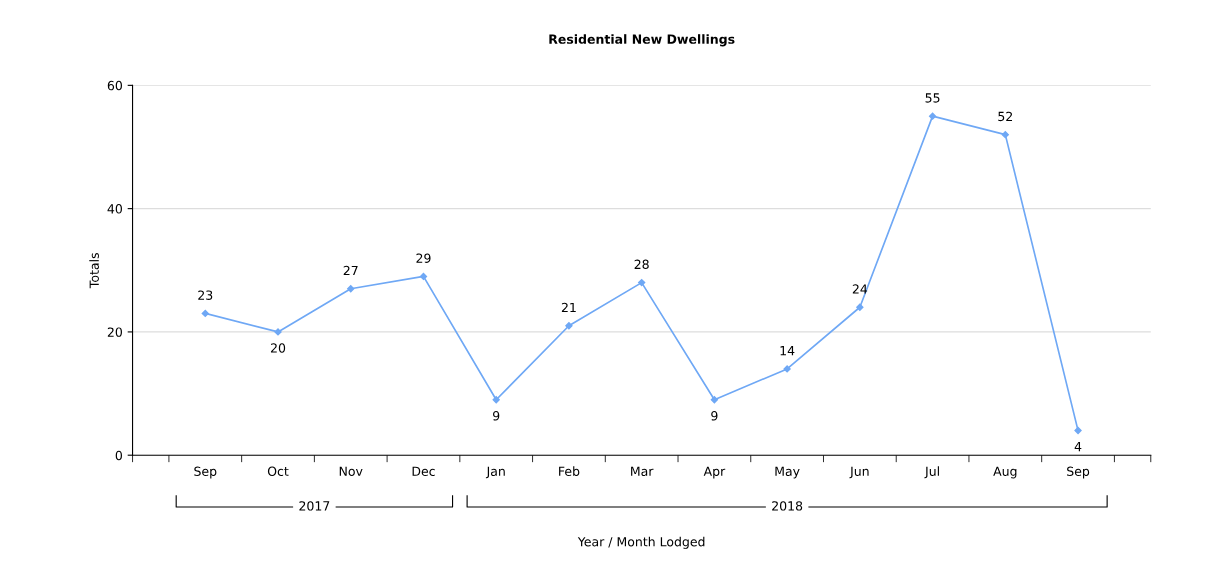 This screenshot has width=1205, height=569. Describe the element at coordinates (642, 471) in the screenshot. I see `x-tick-label: Mar` at that location.